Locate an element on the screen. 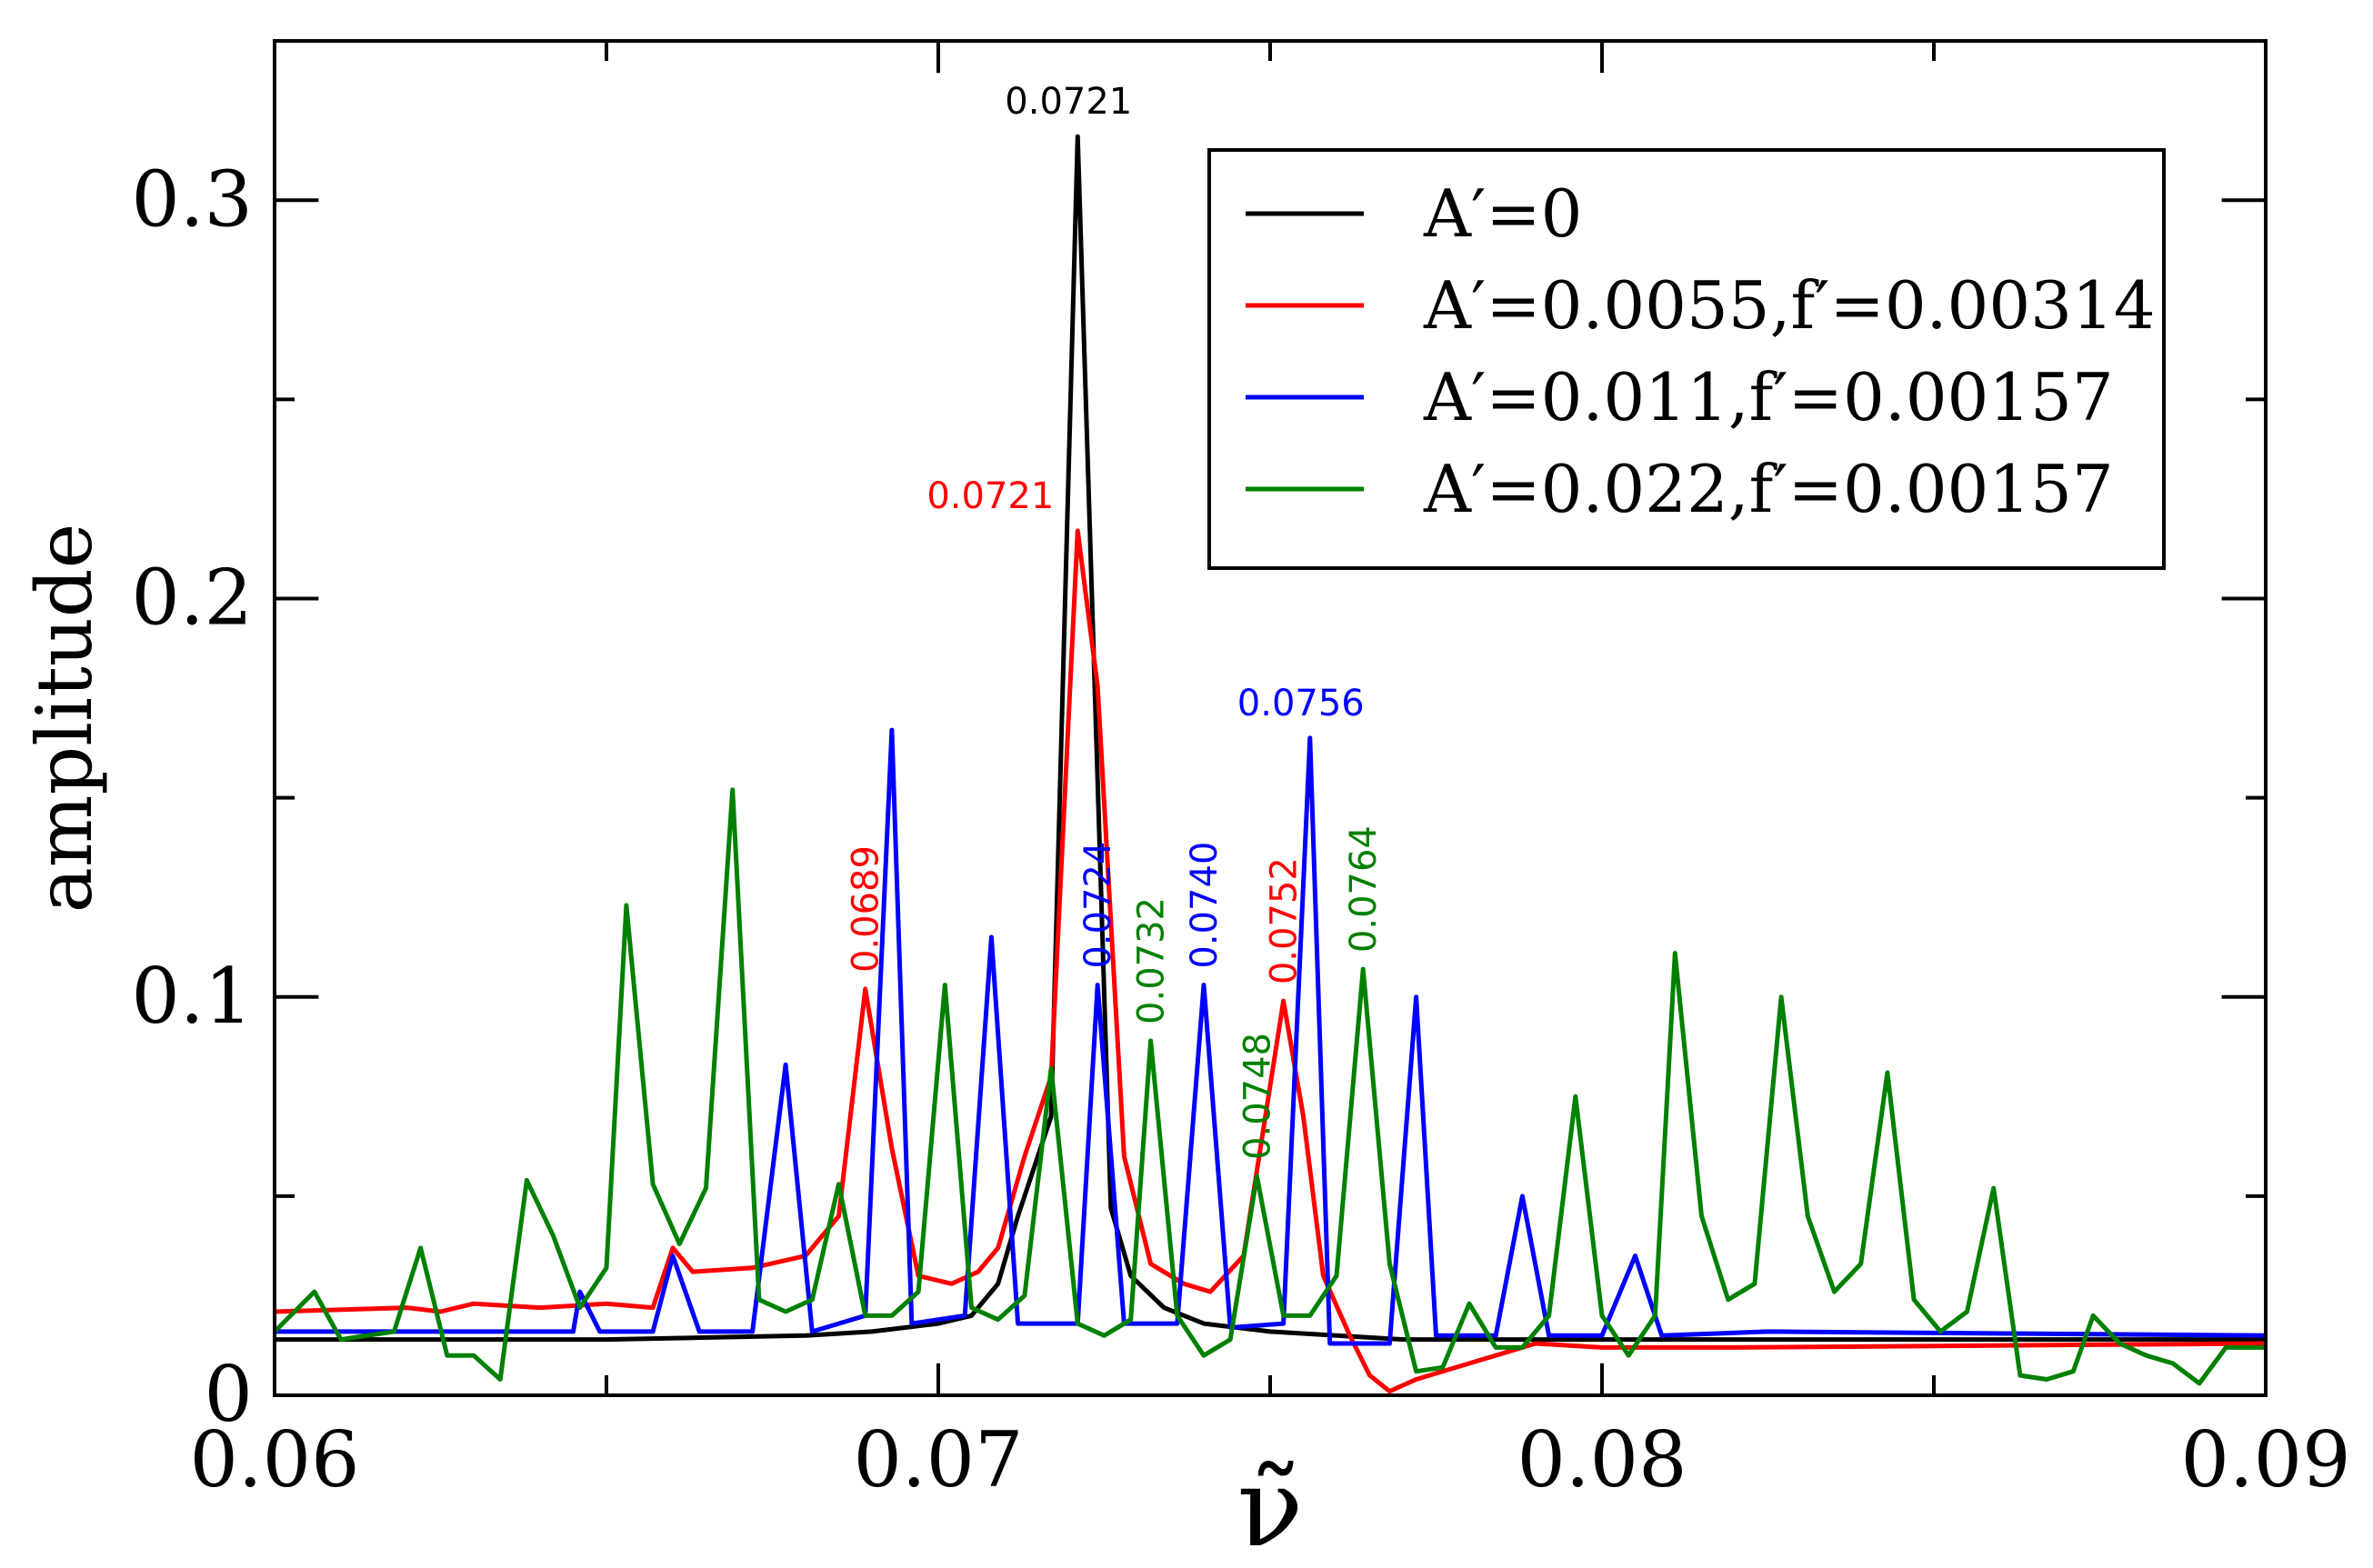  x-tick-label: 0.07 is located at coordinates (938, 1459).